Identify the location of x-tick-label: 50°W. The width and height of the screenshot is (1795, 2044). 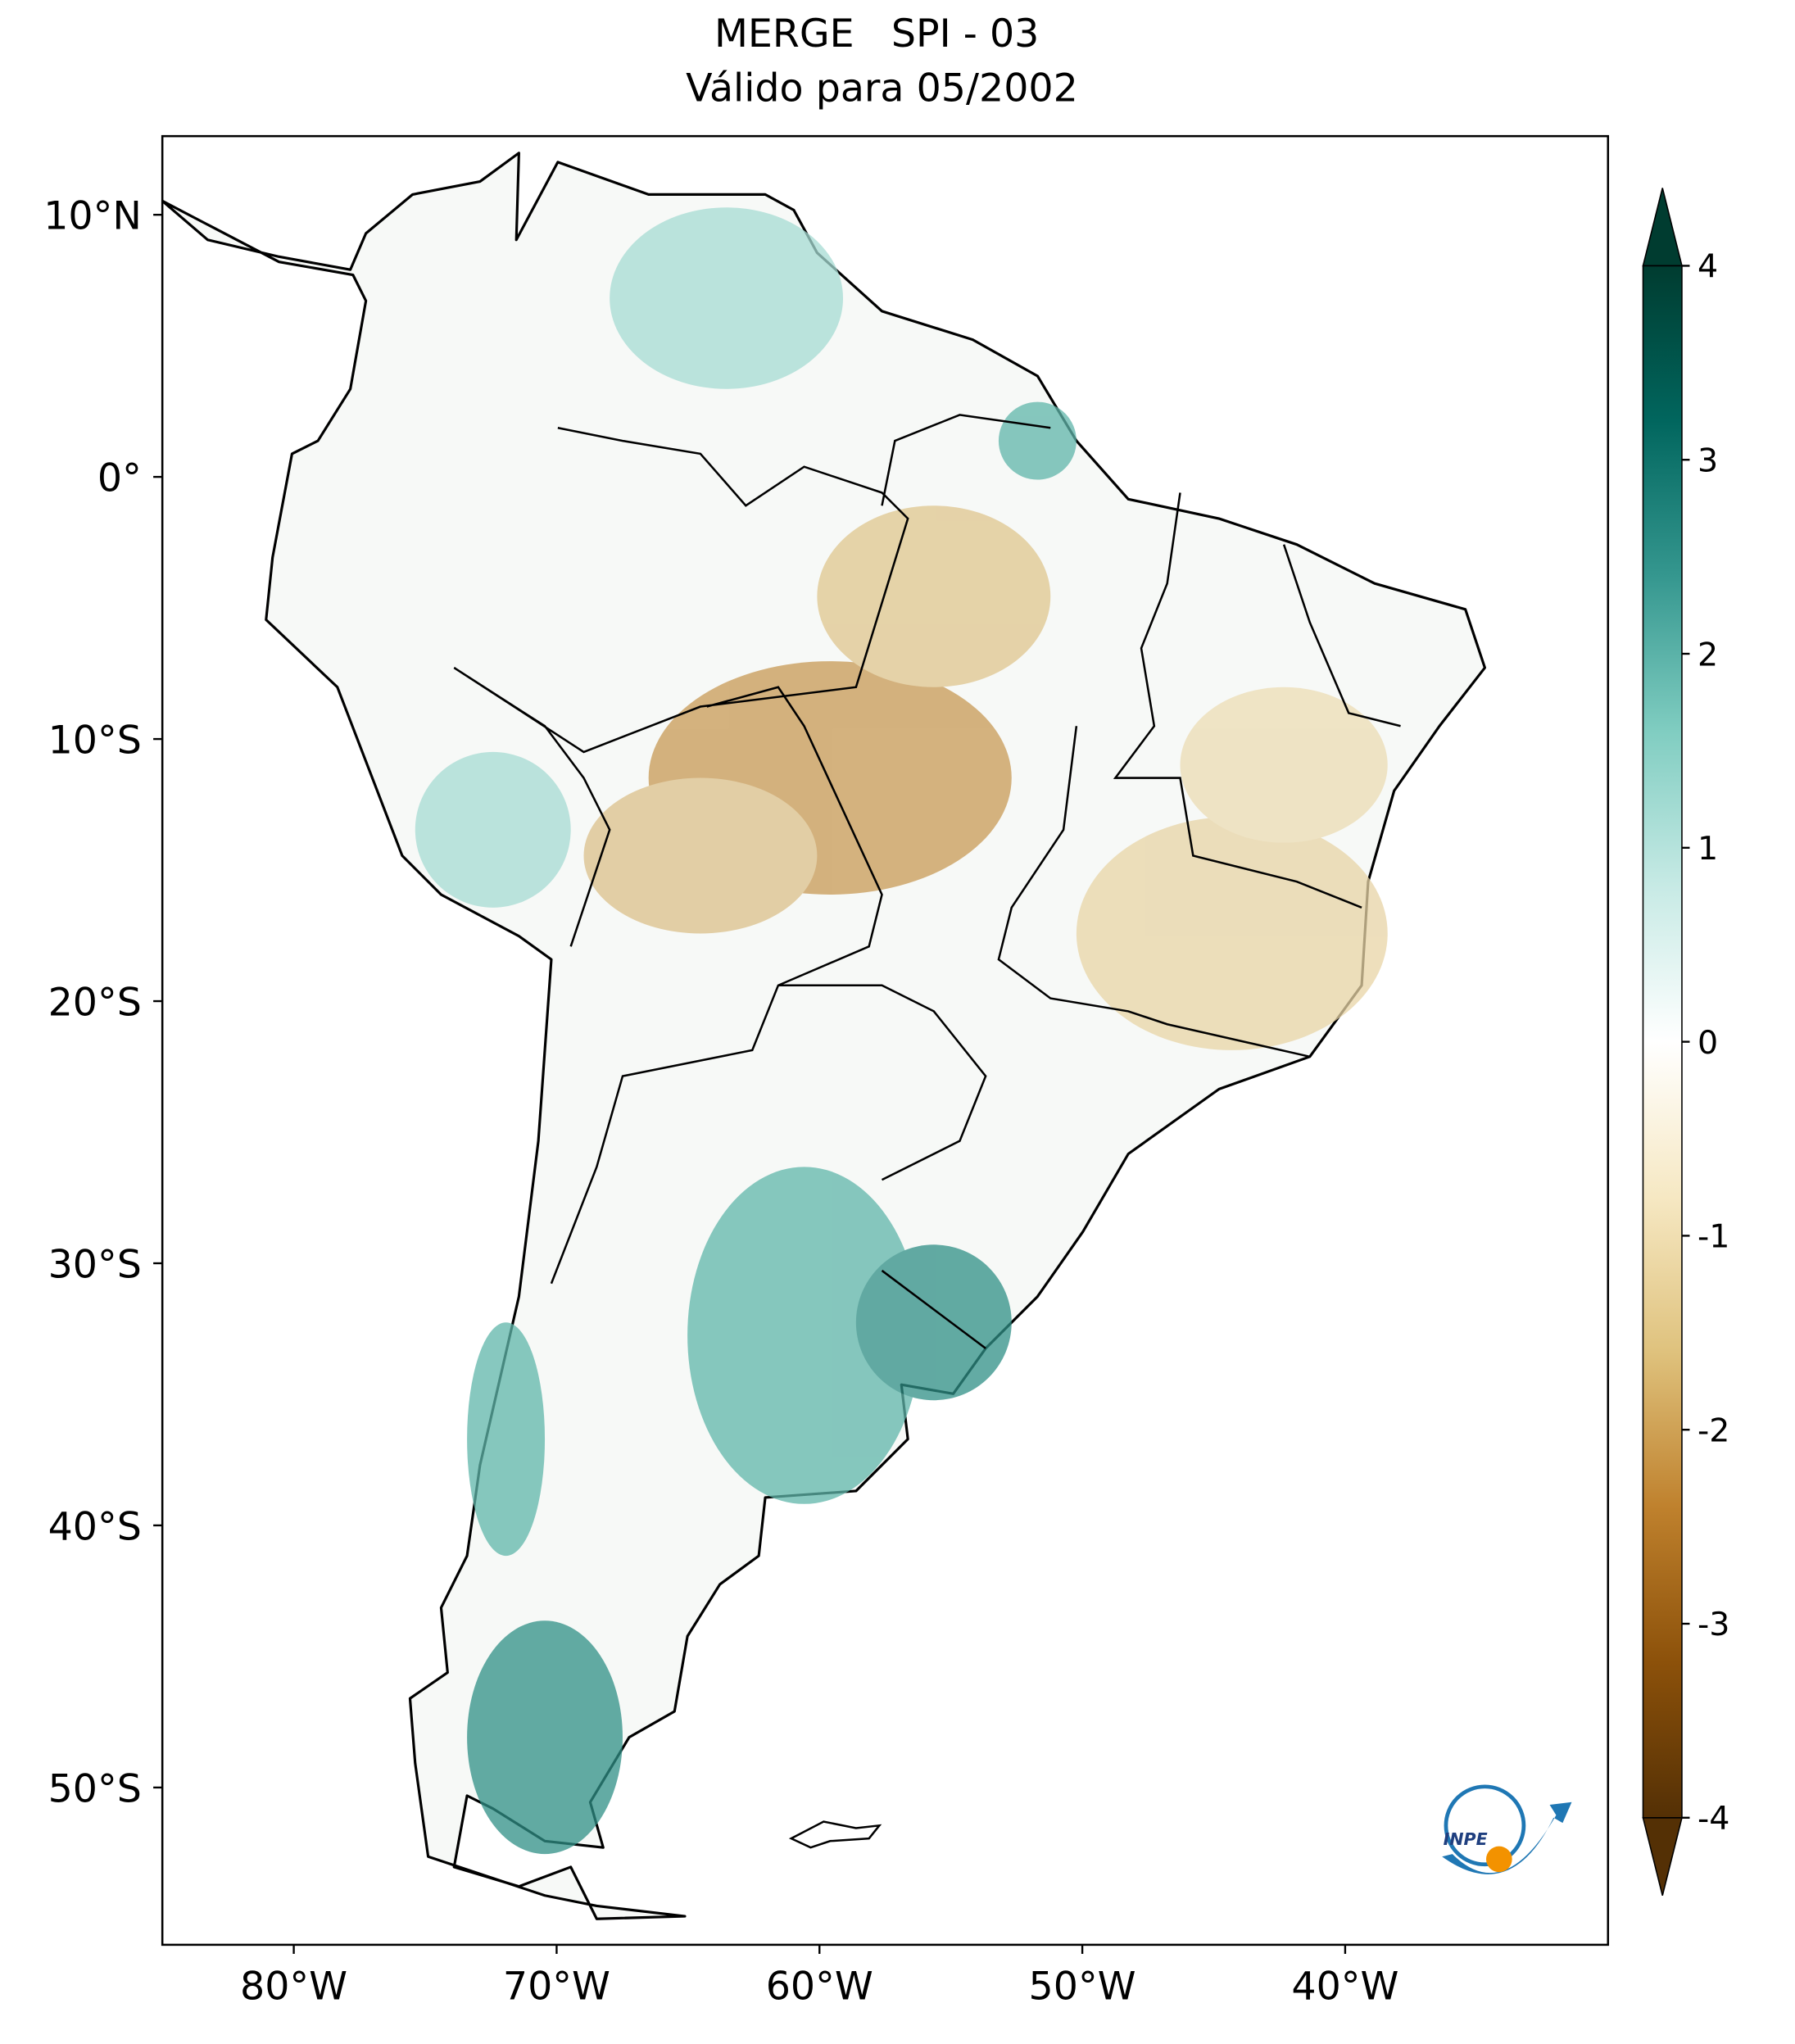
(1082, 1986).